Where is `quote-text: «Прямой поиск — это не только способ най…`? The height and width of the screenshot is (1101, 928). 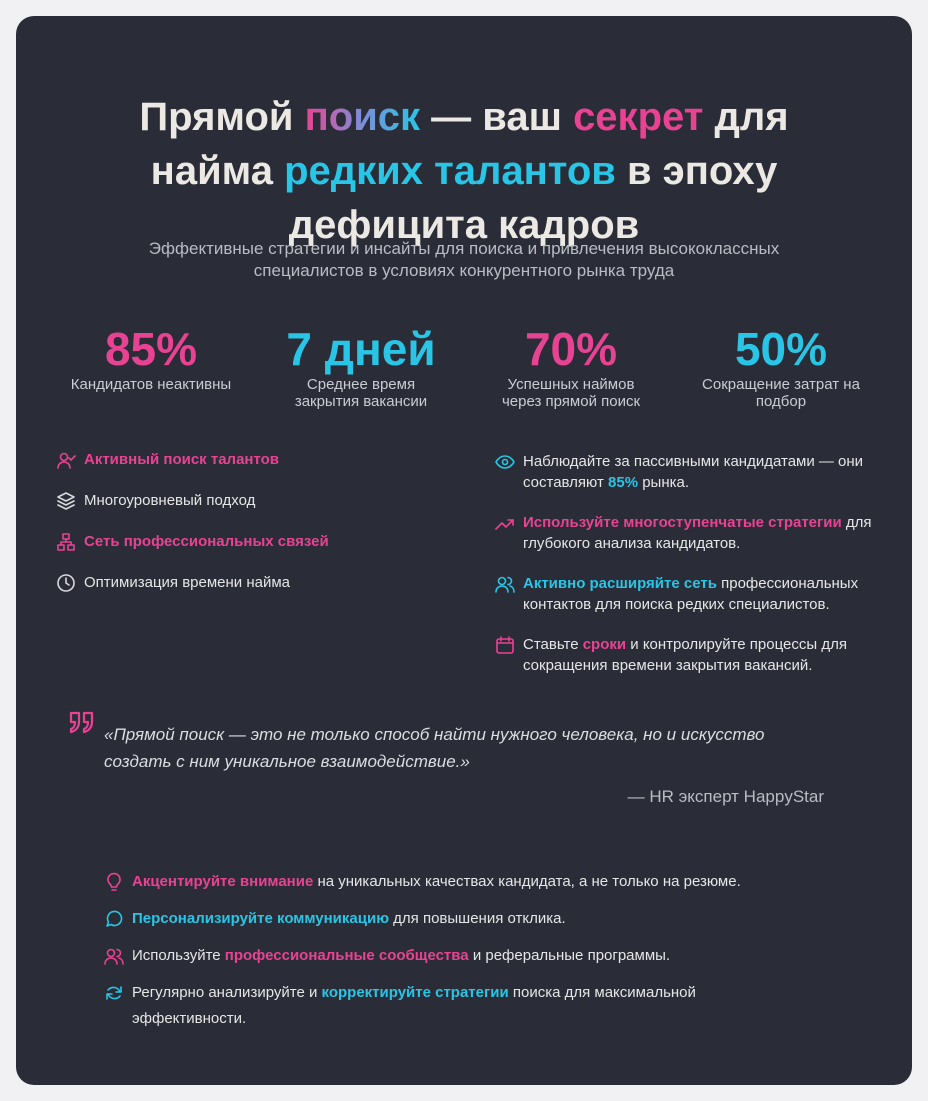
quote-text: «Прямой поиск — это не только способ най… is located at coordinates (434, 748).